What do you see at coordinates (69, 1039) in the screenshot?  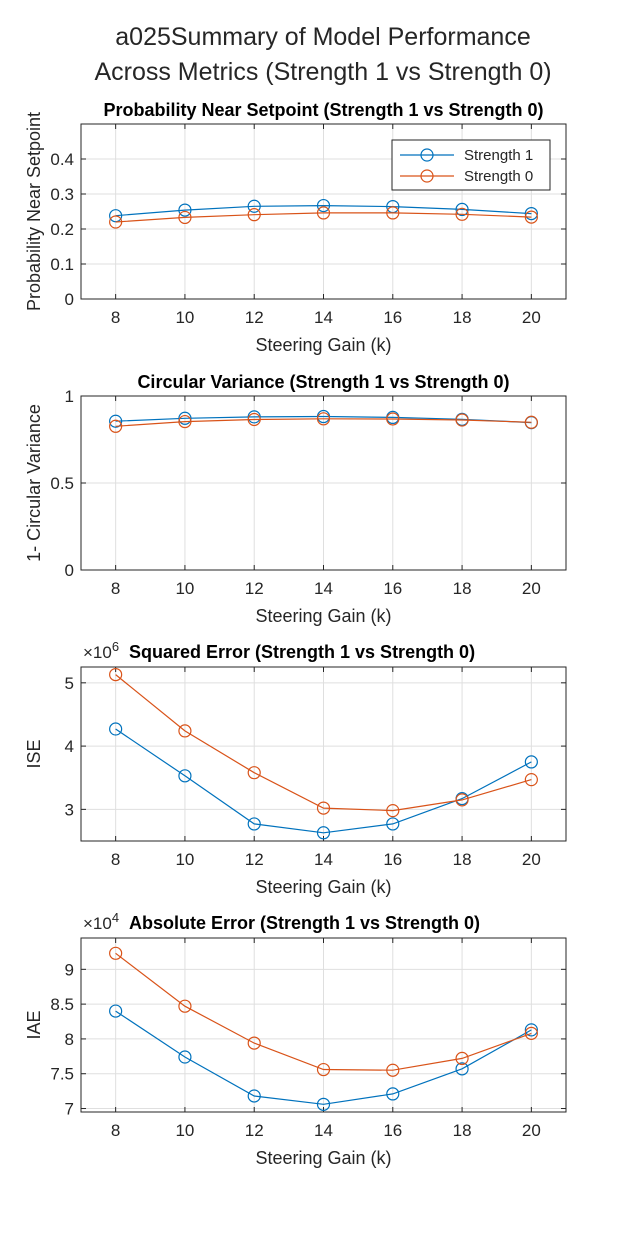 I see `y-tick-label: 8` at bounding box center [69, 1039].